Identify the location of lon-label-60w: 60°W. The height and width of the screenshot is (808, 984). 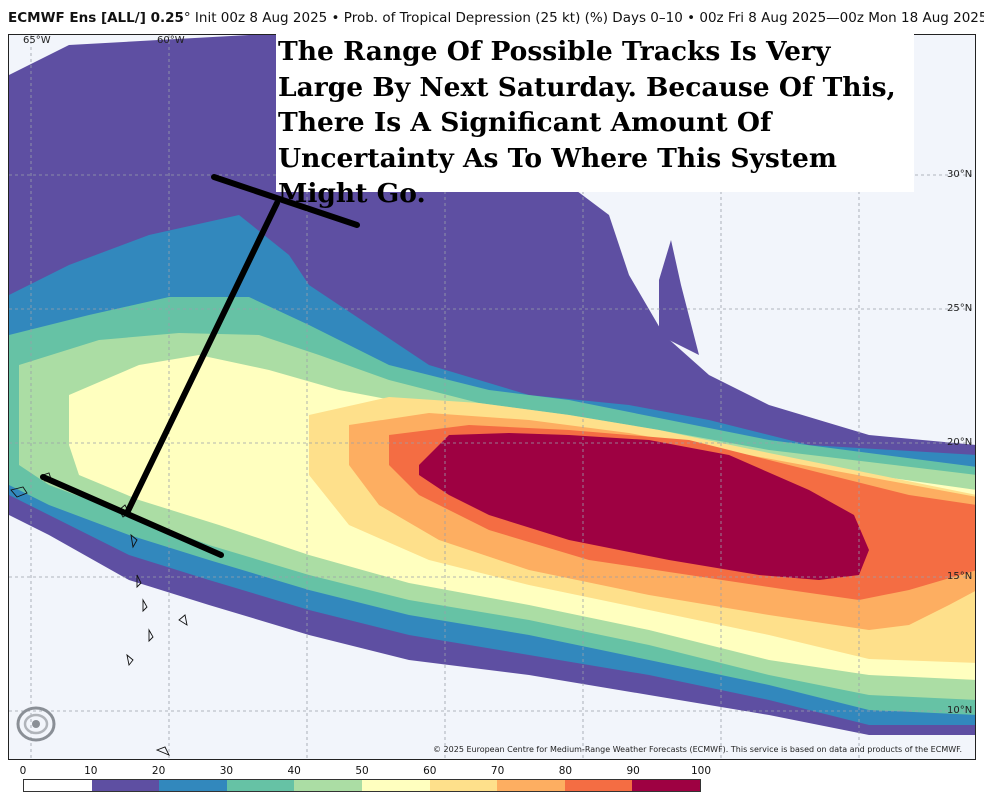
(171, 40).